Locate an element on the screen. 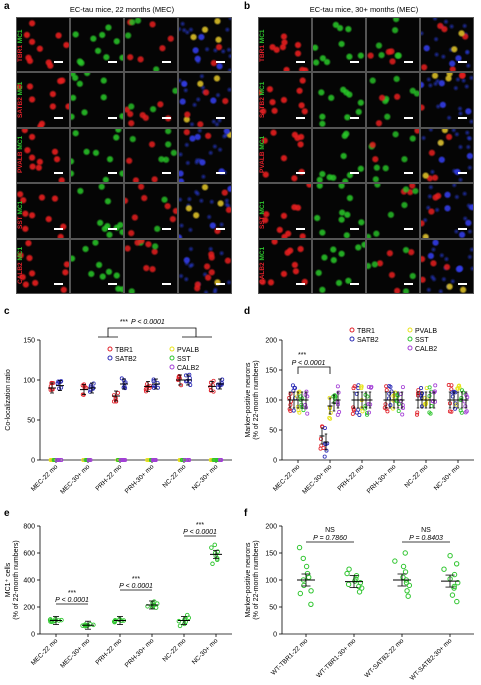 The width and height of the screenshot is (481, 685). sig-stars: *** is located at coordinates (136, 579).